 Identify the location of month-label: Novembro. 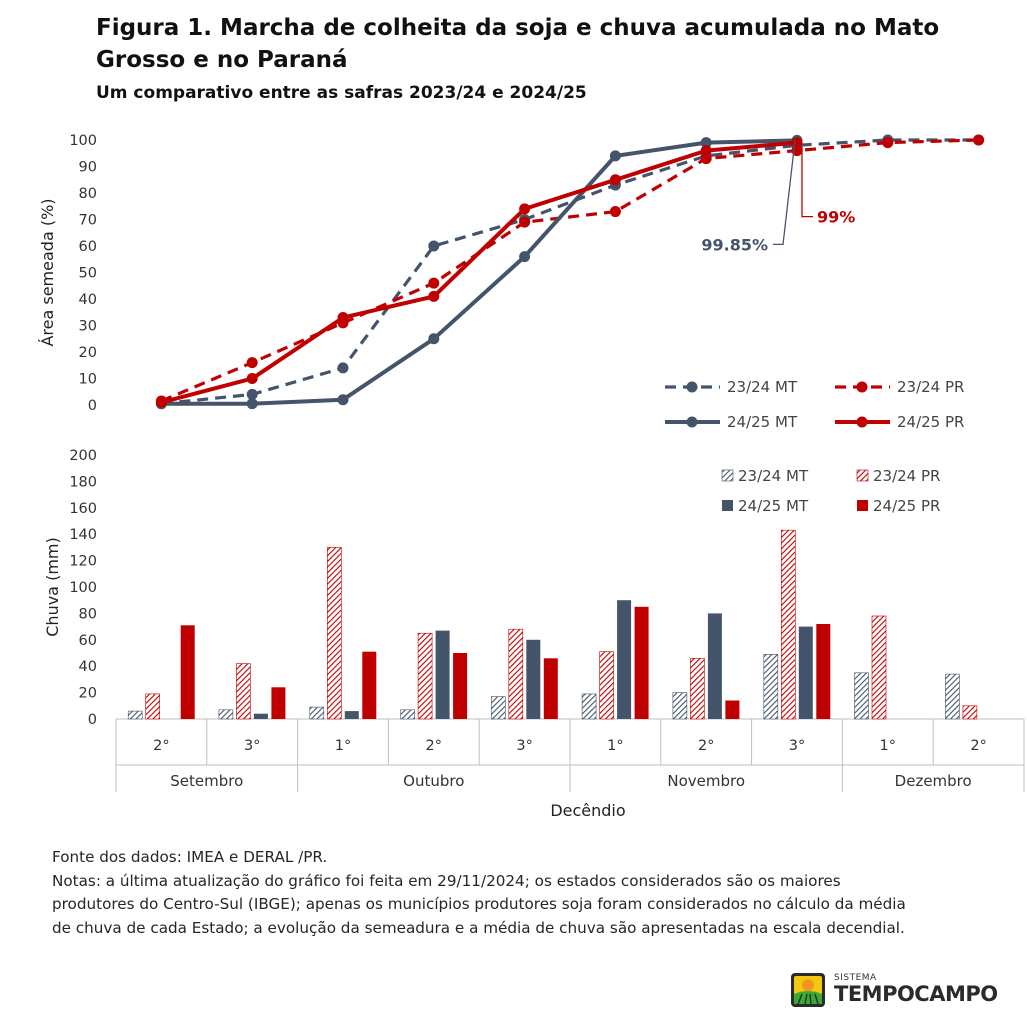
(706, 781).